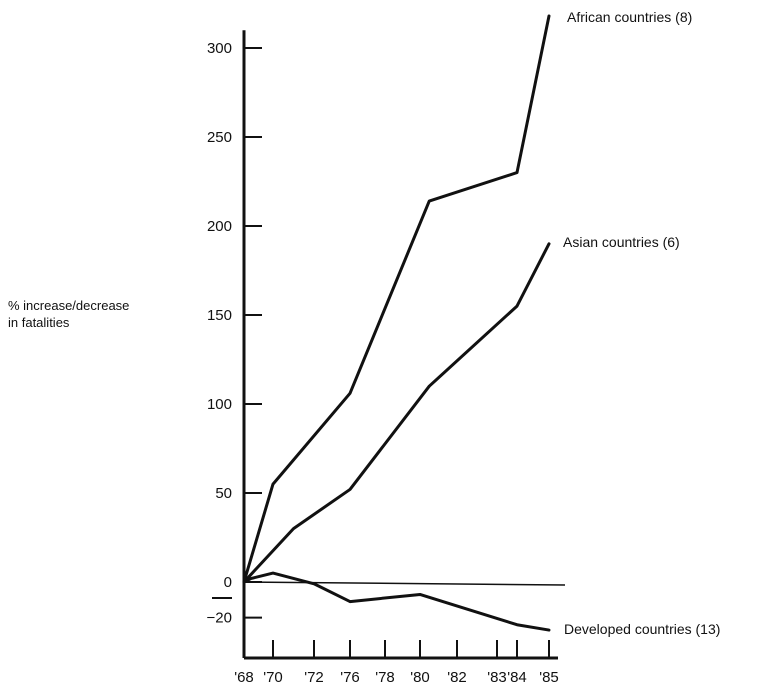  What do you see at coordinates (244, 677) in the screenshot?
I see `x-tick-label: '68` at bounding box center [244, 677].